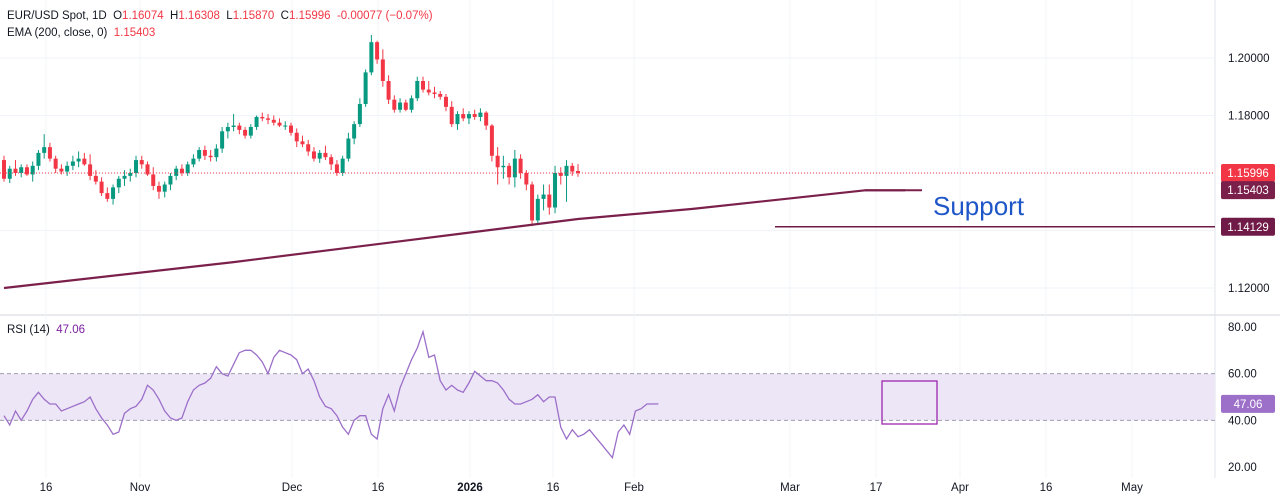 This screenshot has height=500, width=1280. Describe the element at coordinates (1132, 488) in the screenshot. I see `time-tick-label: May` at that location.